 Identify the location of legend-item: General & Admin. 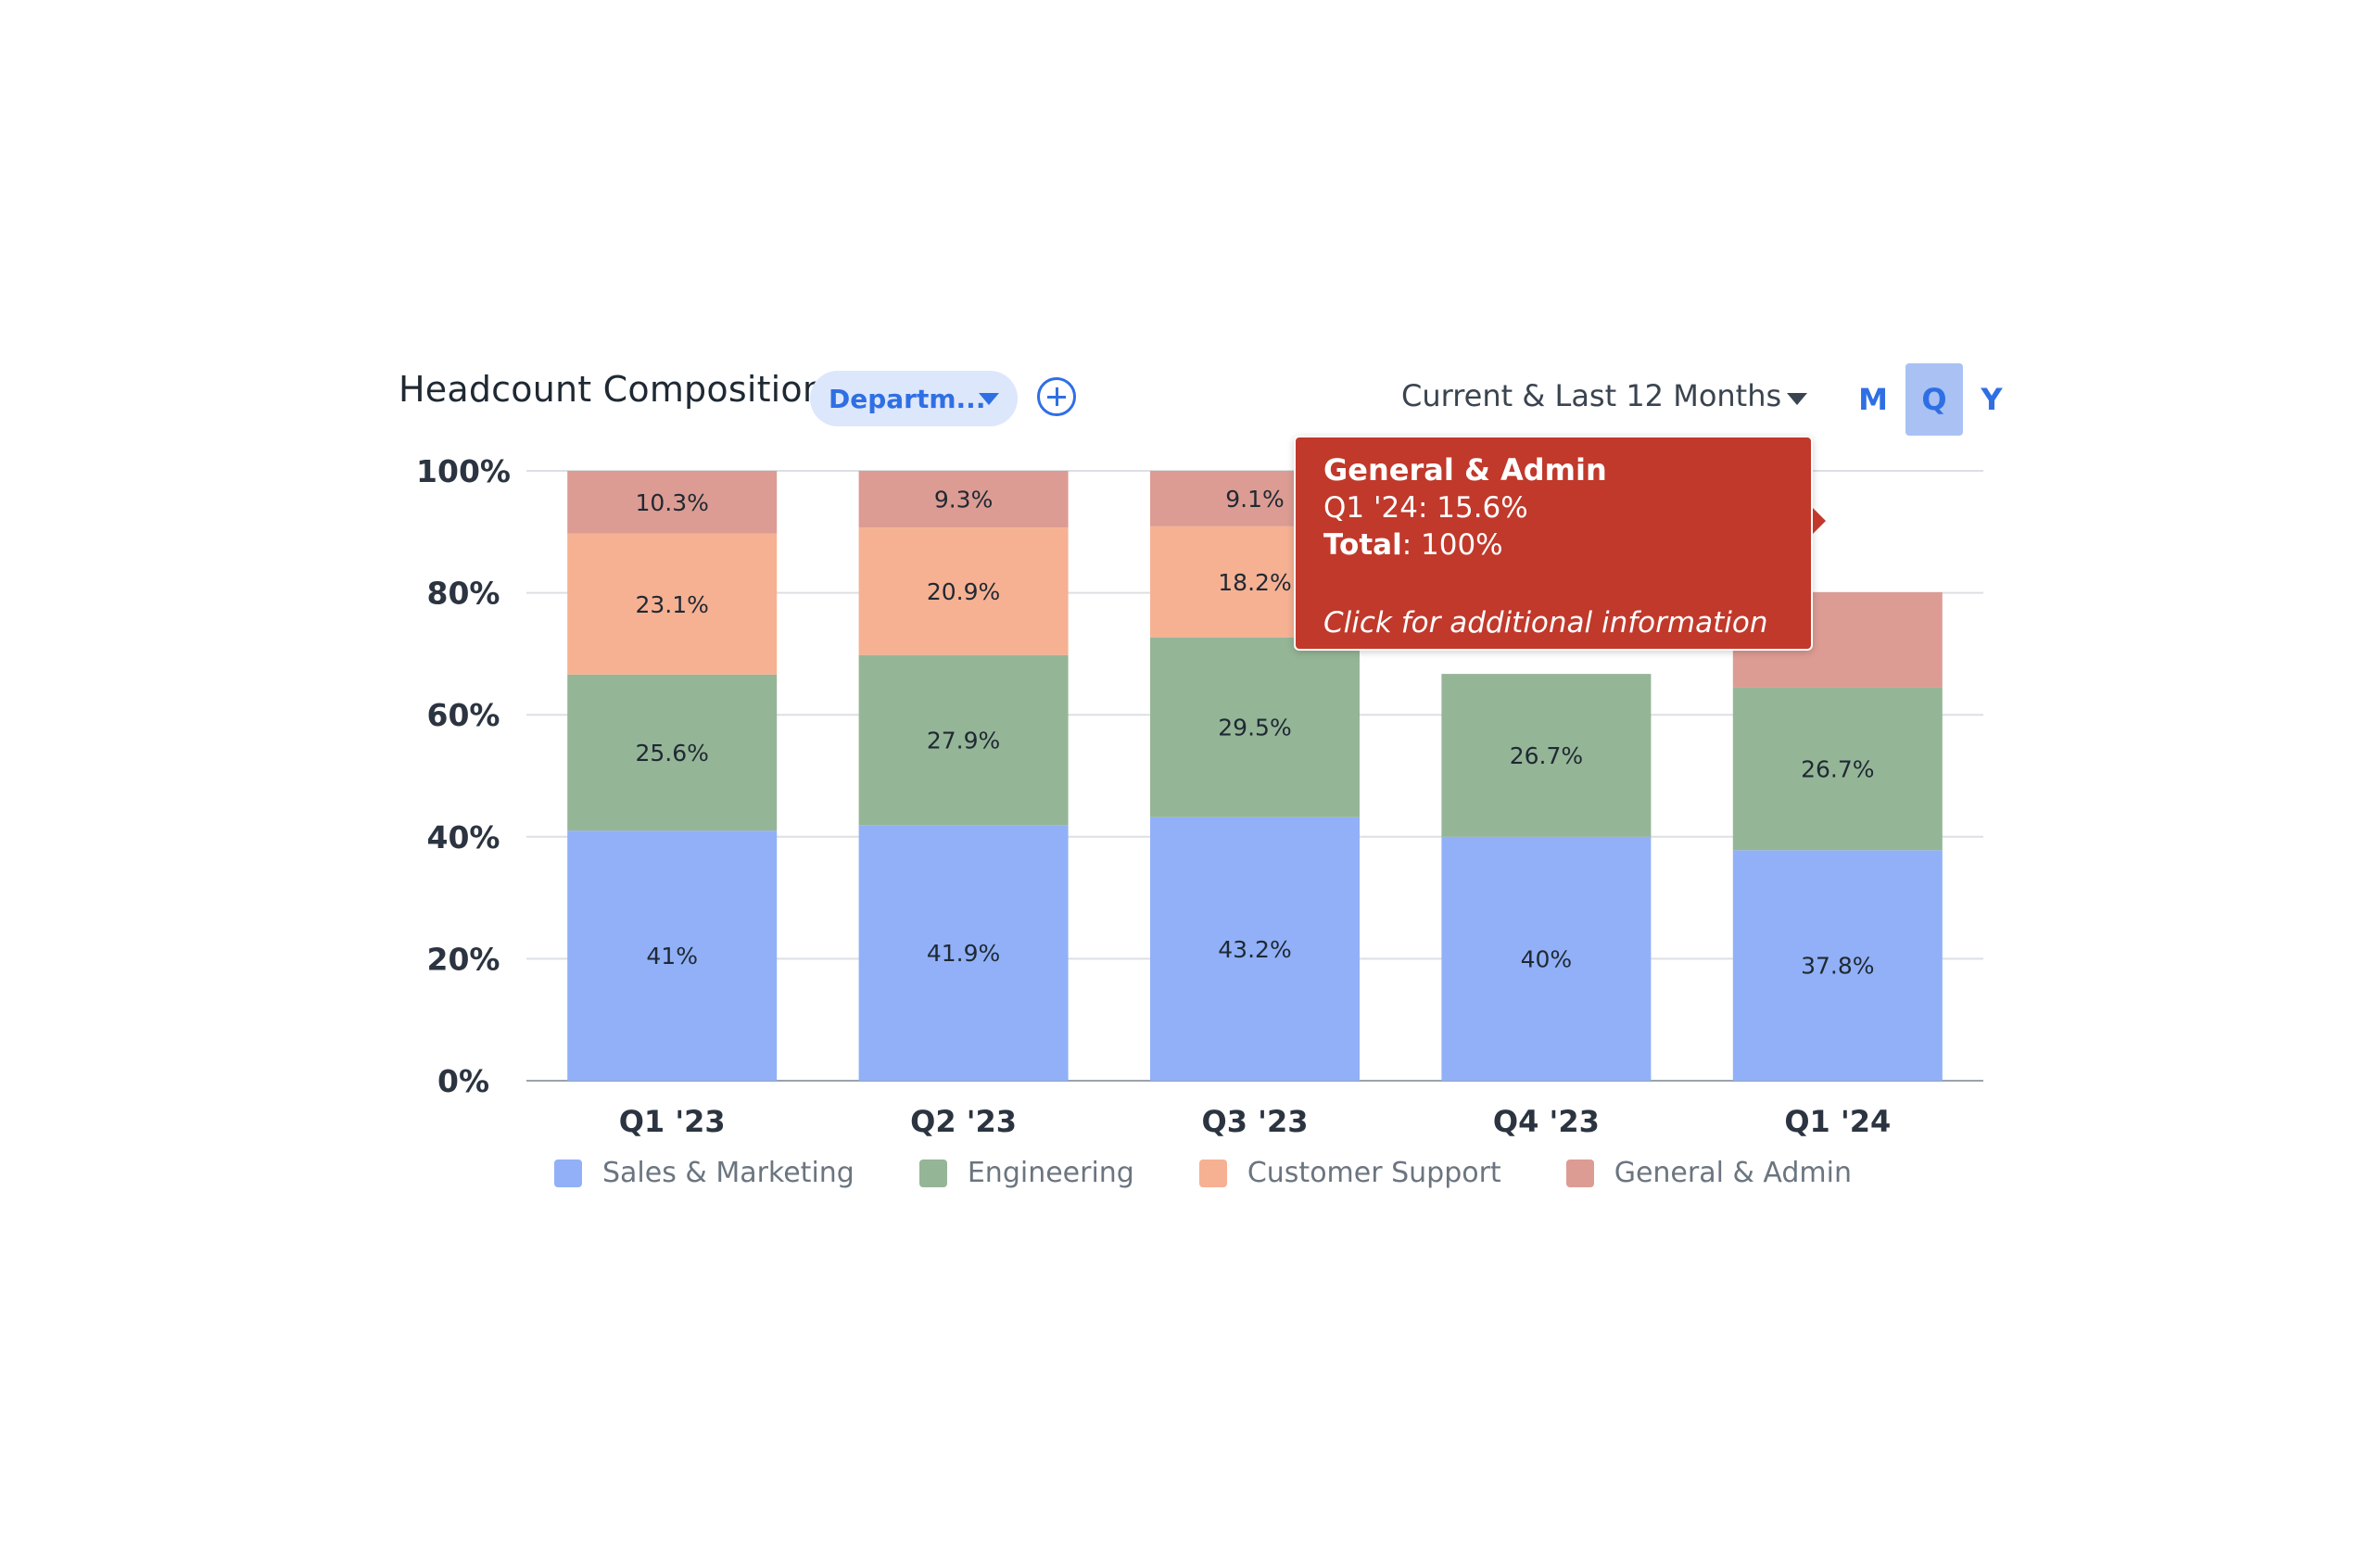
(1709, 1173).